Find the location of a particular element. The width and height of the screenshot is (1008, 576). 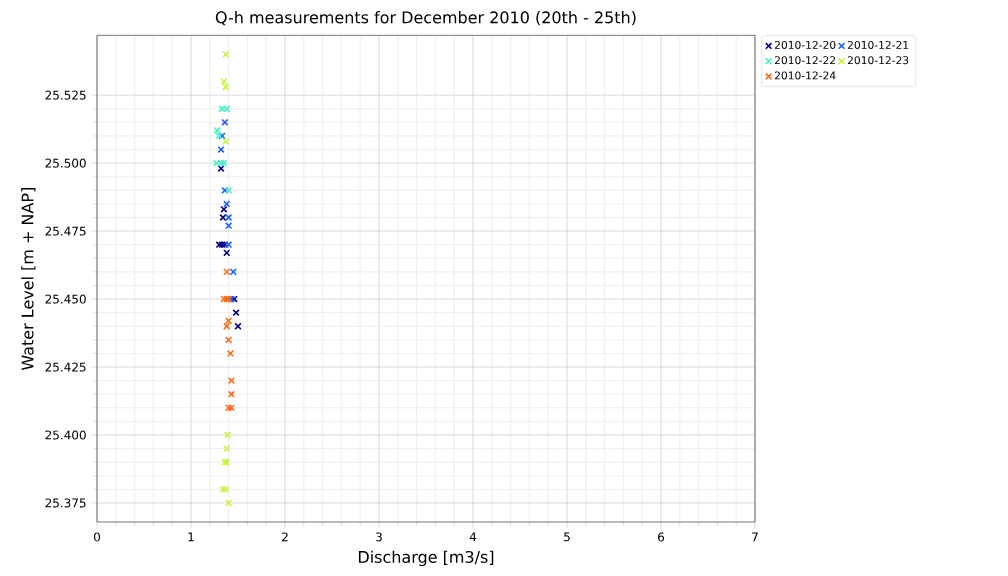

x-tick-label: 0 is located at coordinates (97, 537).